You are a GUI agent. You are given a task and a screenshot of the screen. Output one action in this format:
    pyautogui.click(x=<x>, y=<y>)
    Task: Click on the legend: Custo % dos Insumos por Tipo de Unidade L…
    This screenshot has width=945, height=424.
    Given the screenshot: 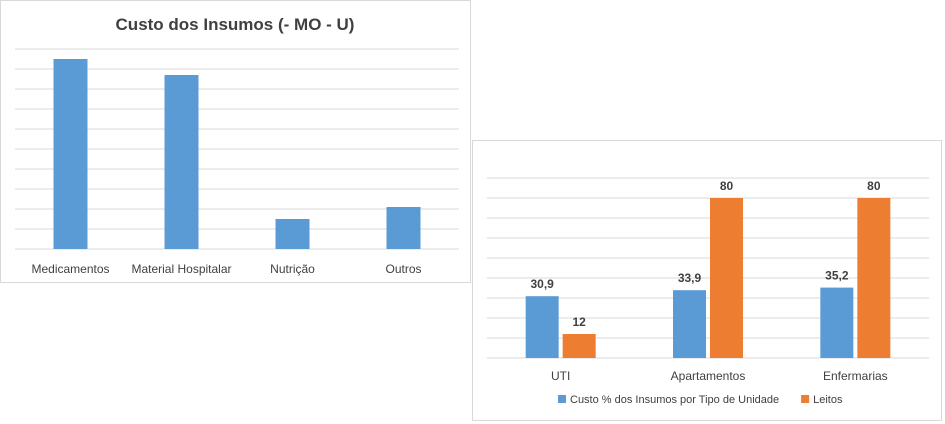 What is the action you would take?
    pyautogui.click(x=700, y=400)
    